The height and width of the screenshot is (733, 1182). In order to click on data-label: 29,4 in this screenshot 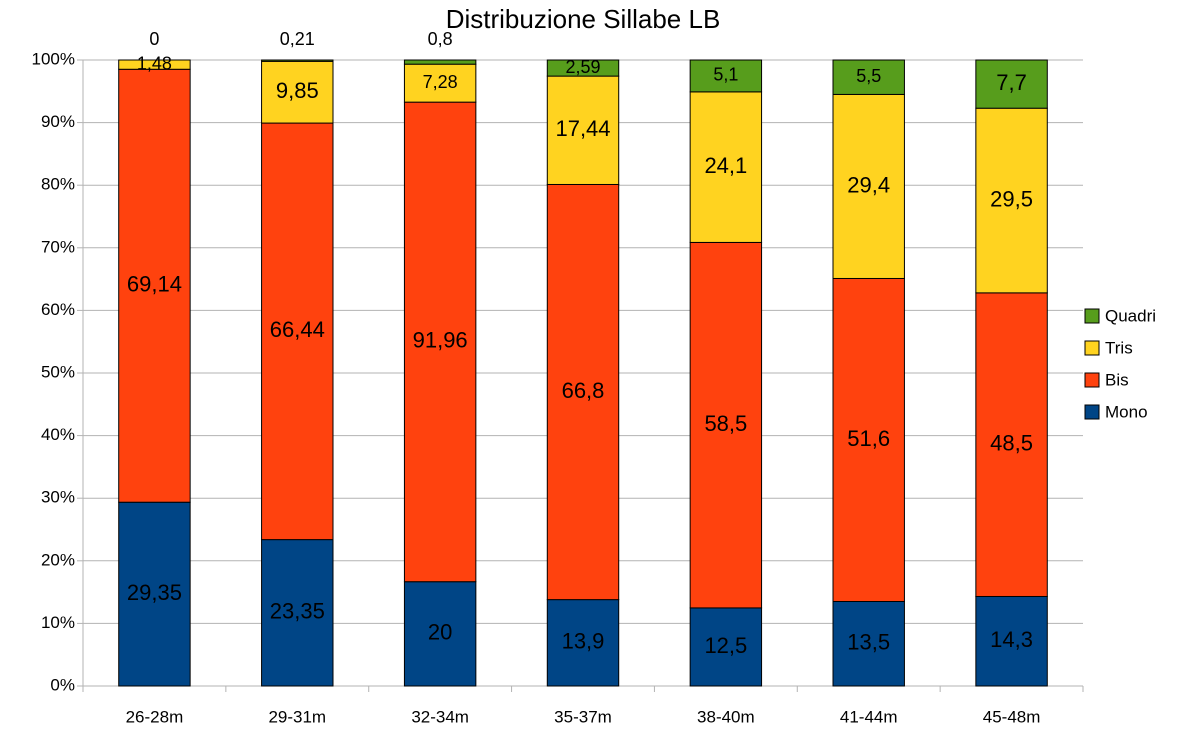, I will do `click(868, 184)`.